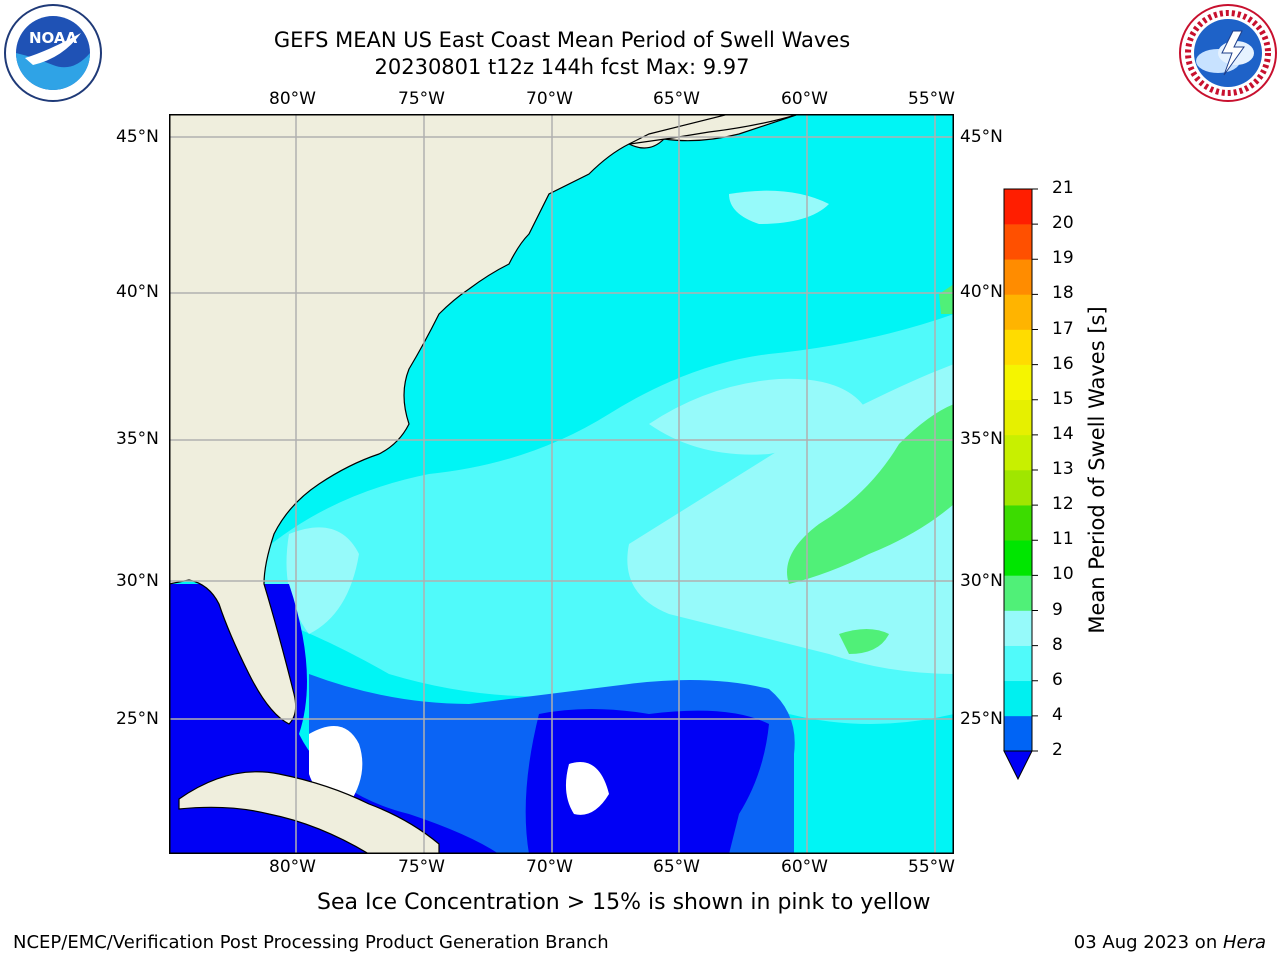 This screenshot has width=1280, height=960. Describe the element at coordinates (779, 207) in the screenshot. I see `swell-9-10-region-north` at that location.